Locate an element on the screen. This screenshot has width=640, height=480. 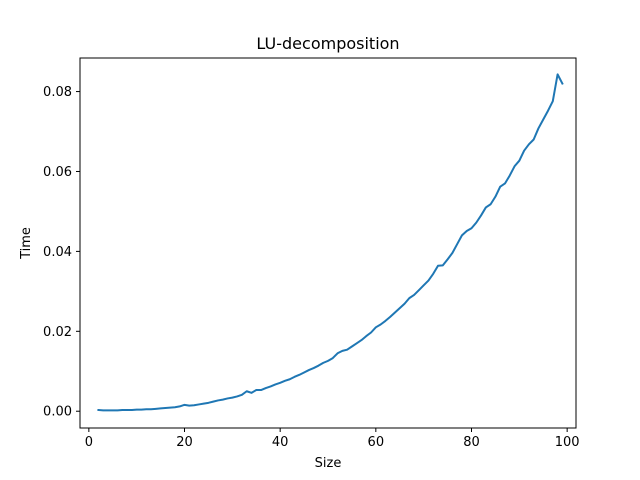
x-tick-label: 20 is located at coordinates (184, 442).